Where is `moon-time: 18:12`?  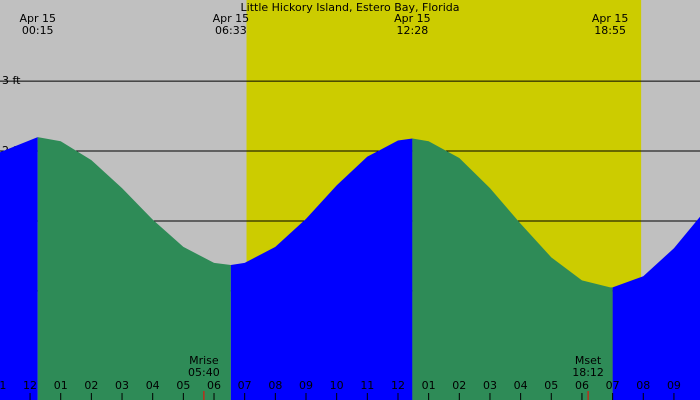 moon-time: 18:12 is located at coordinates (588, 372).